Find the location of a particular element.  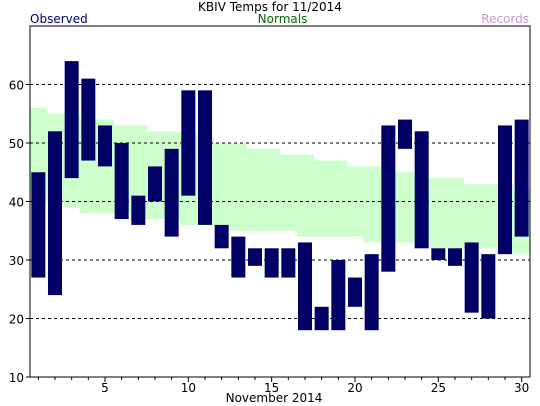

legend-normals: Normals is located at coordinates (282, 19).